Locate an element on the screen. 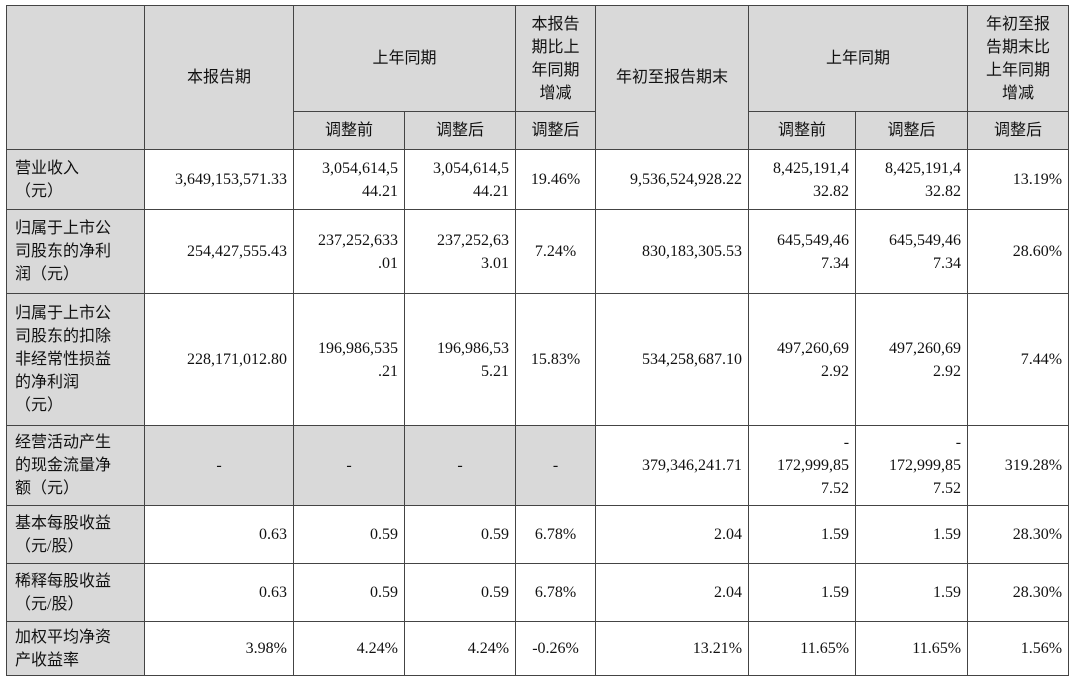 The width and height of the screenshot is (1080, 676). cell-change: 19.46% is located at coordinates (556, 179).